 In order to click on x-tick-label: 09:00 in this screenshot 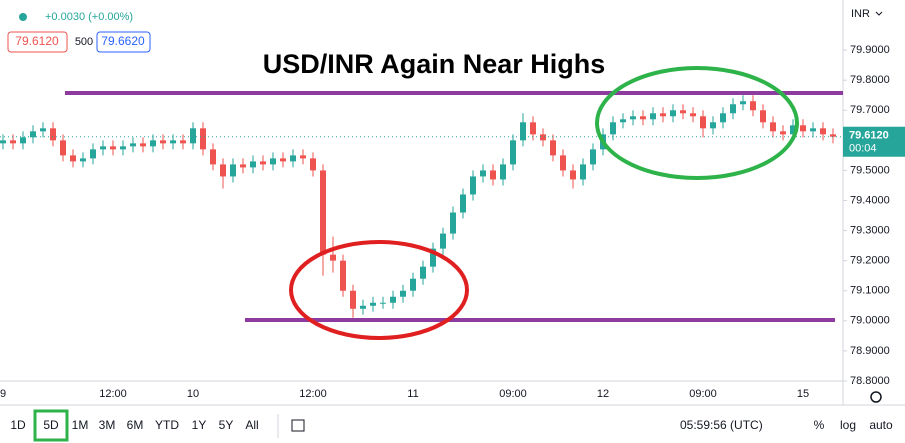, I will do `click(513, 394)`.